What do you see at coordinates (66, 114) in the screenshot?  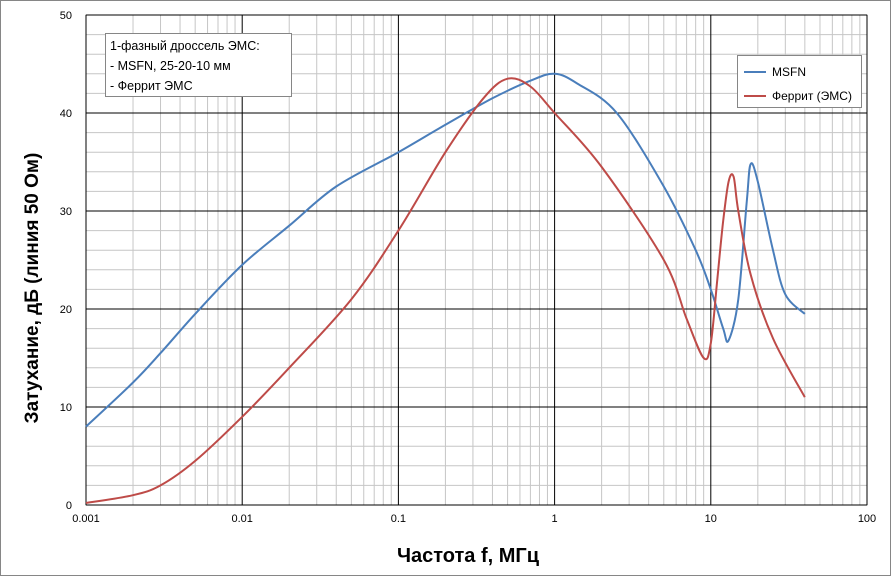 I see `y-tick-label: 40` at bounding box center [66, 114].